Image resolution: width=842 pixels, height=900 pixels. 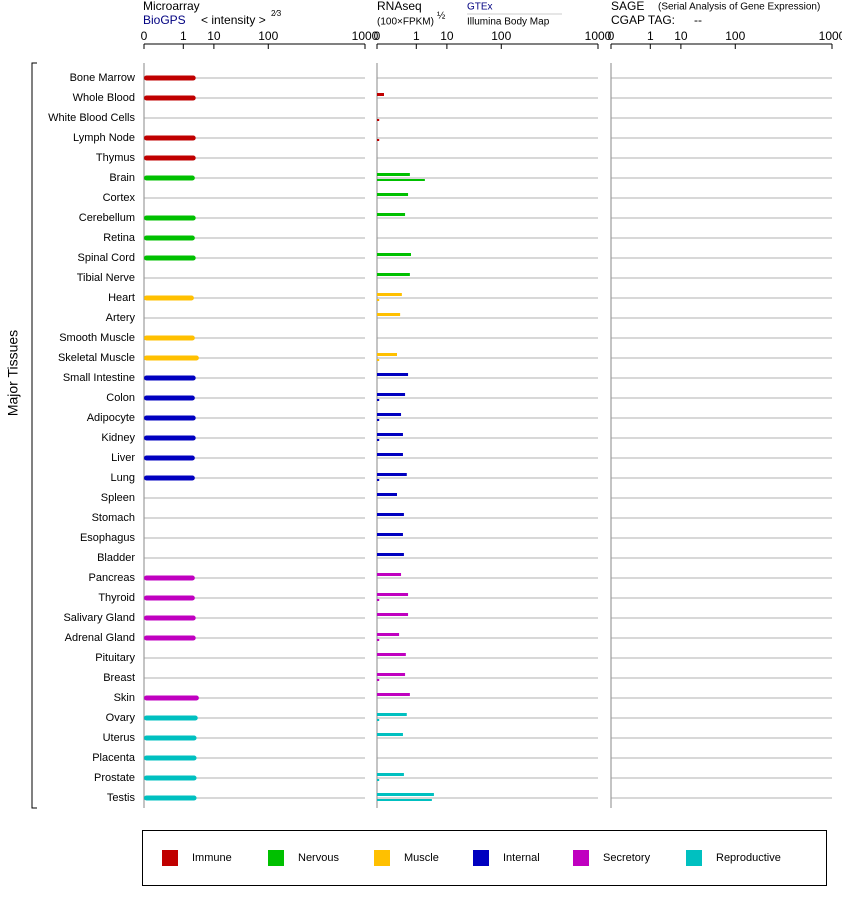 I want to click on legend-label: Nervous, so click(x=318, y=858).